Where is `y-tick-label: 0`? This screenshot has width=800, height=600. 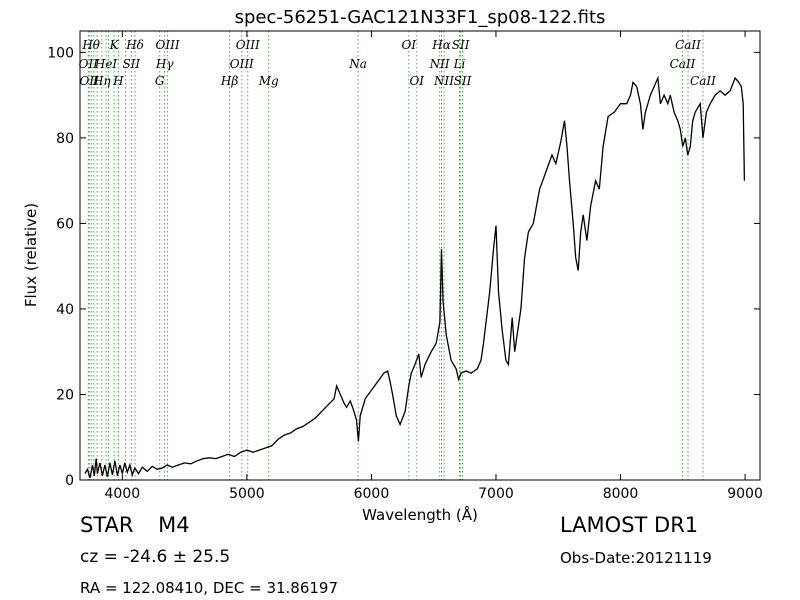
y-tick-label: 0 is located at coordinates (69, 481).